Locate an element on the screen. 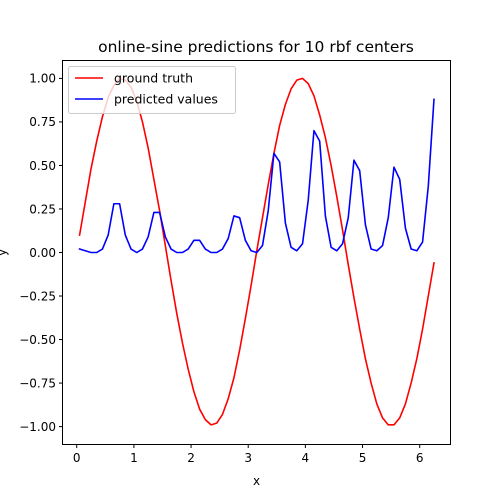  y-axis-label: y is located at coordinates (4, 252).